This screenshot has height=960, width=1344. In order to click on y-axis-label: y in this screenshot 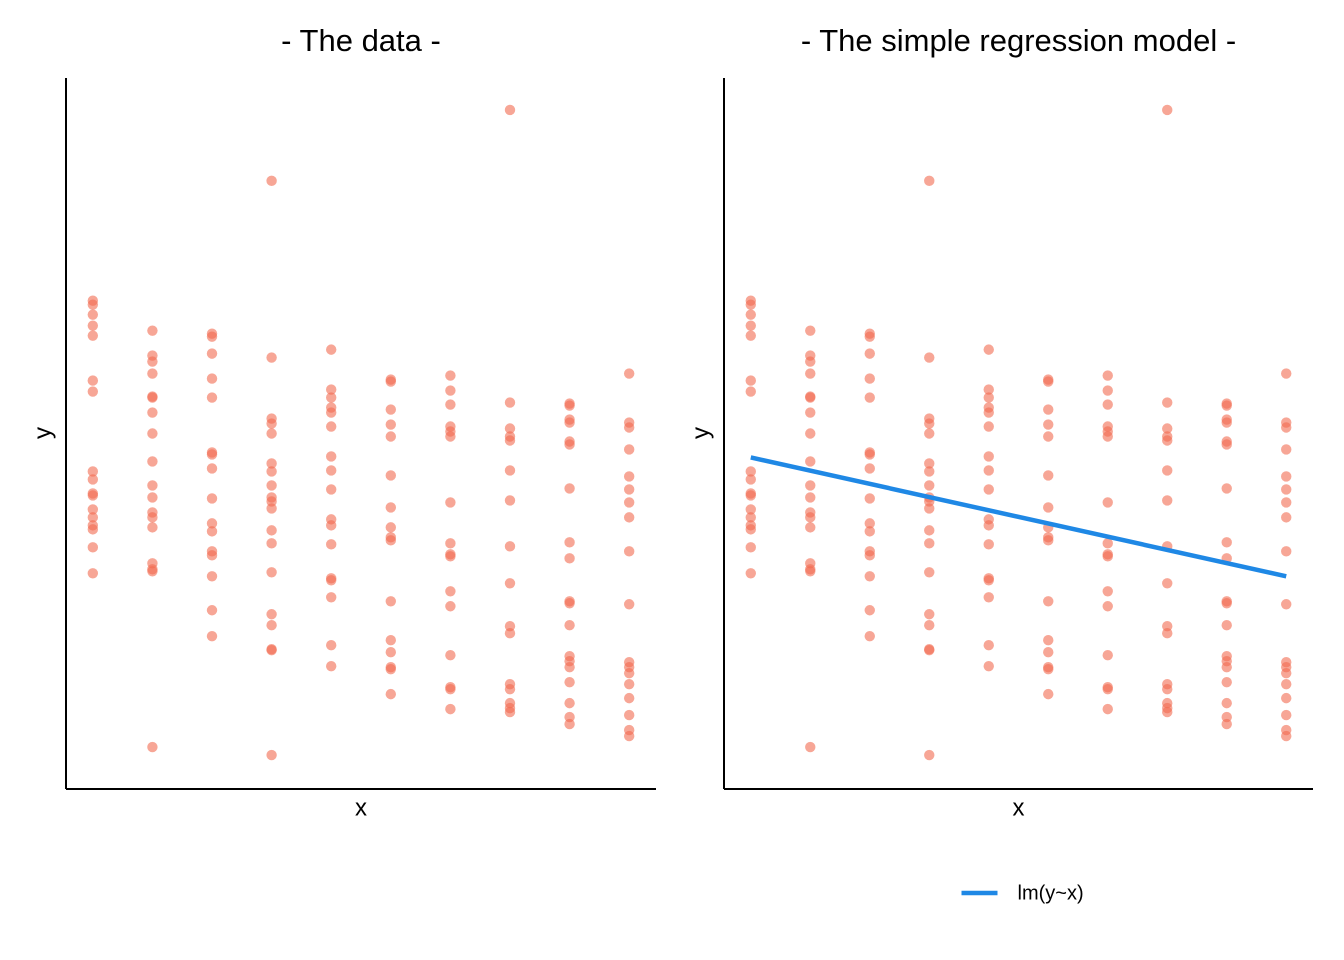, I will do `click(700, 433)`.